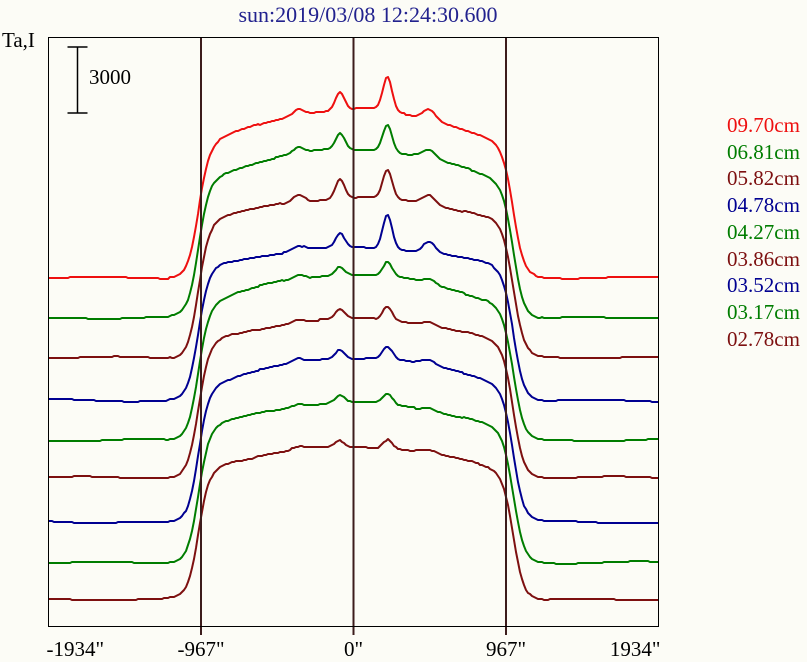 The height and width of the screenshot is (662, 807). What do you see at coordinates (75, 649) in the screenshot?
I see `x-tick-label--1934: -1934"` at bounding box center [75, 649].